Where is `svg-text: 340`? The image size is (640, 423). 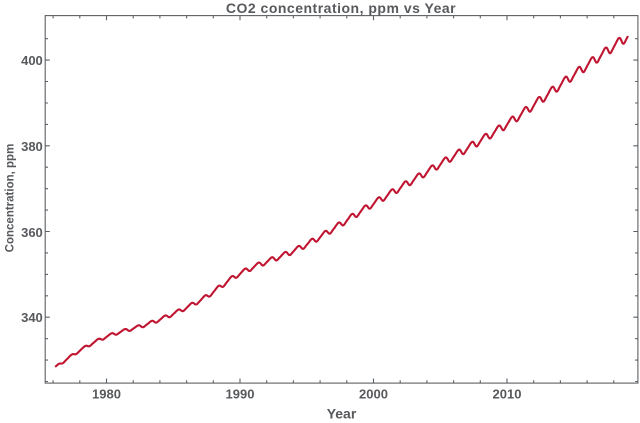
svg-text: 340 is located at coordinates (32, 317).